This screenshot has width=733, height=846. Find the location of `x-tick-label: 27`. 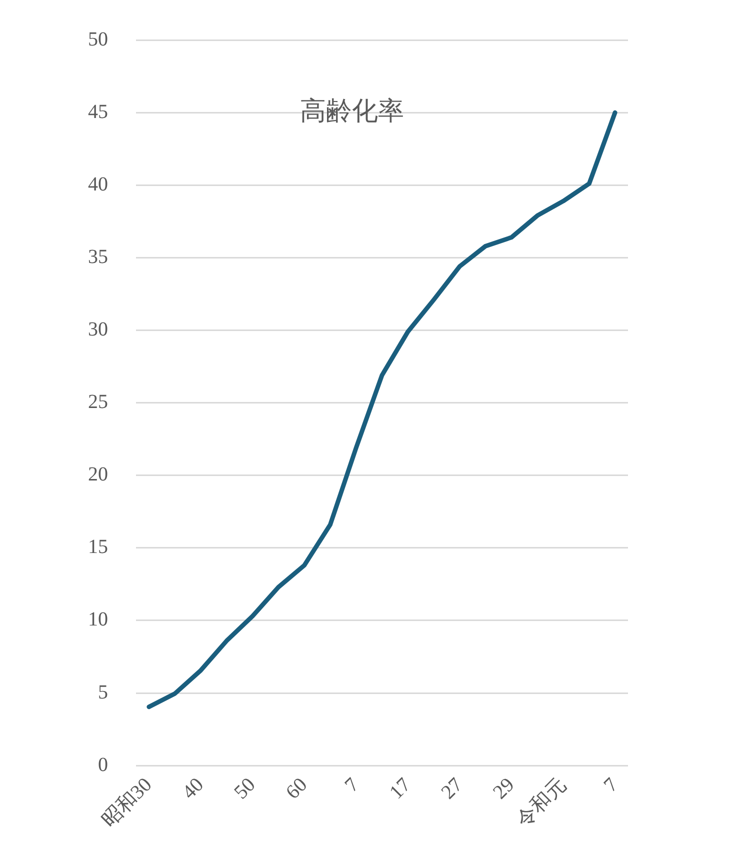

x-tick-label: 27 is located at coordinates (452, 789).